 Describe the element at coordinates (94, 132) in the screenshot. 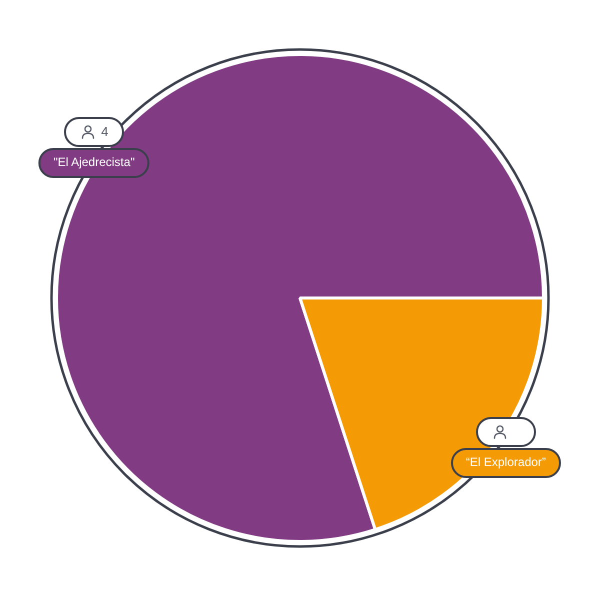

I see `count-badge: 4` at that location.